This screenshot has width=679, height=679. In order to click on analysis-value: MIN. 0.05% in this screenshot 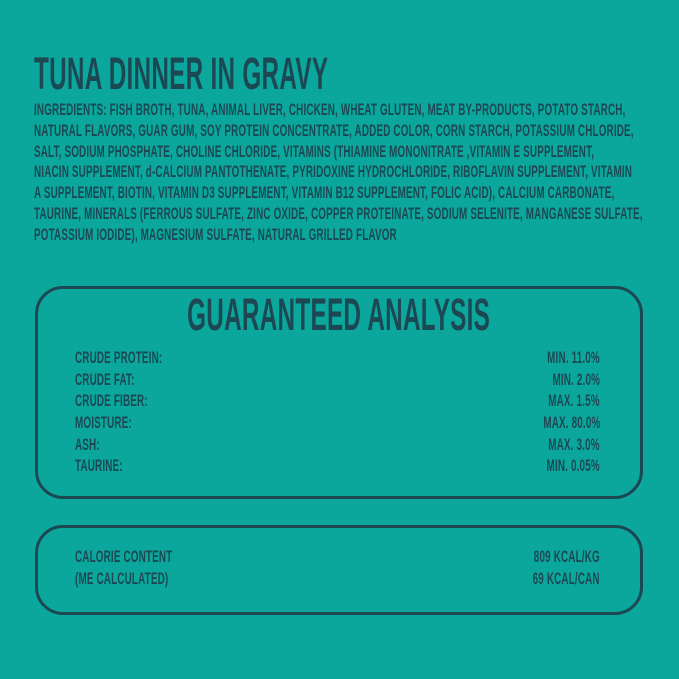, I will do `click(573, 466)`.